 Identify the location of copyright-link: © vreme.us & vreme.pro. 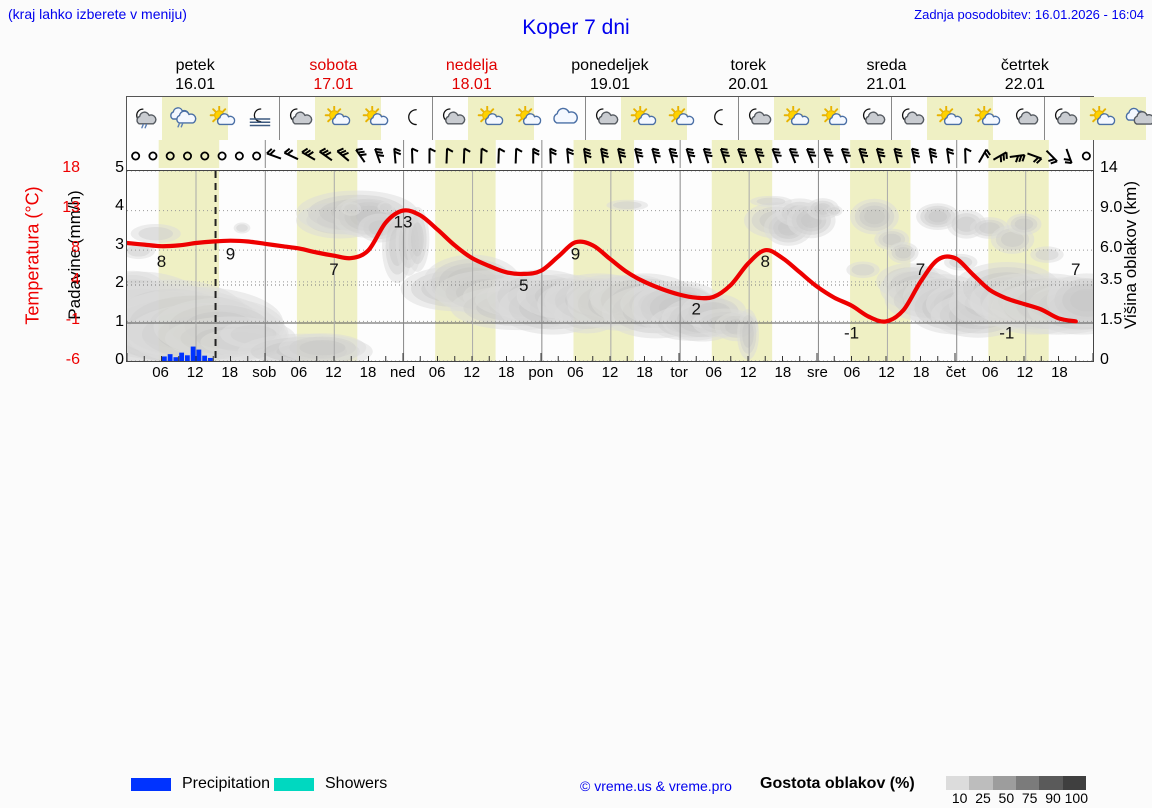
(656, 786).